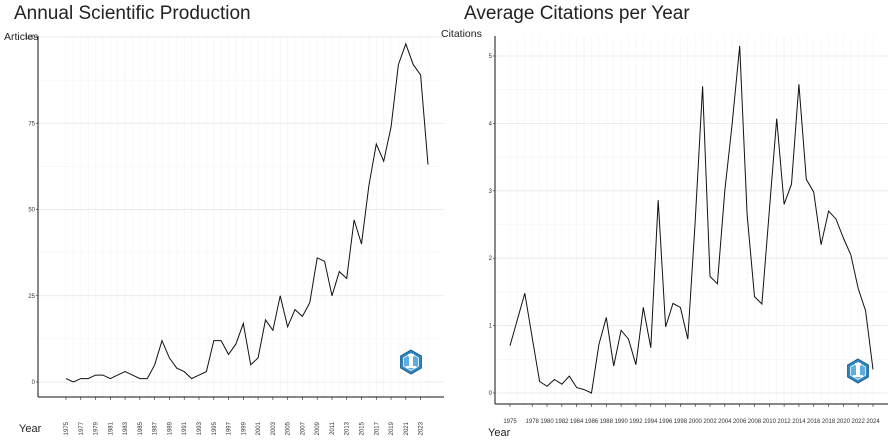 Image resolution: width=889 pixels, height=441 pixels. I want to click on x-tick-label: 1992, so click(636, 422).